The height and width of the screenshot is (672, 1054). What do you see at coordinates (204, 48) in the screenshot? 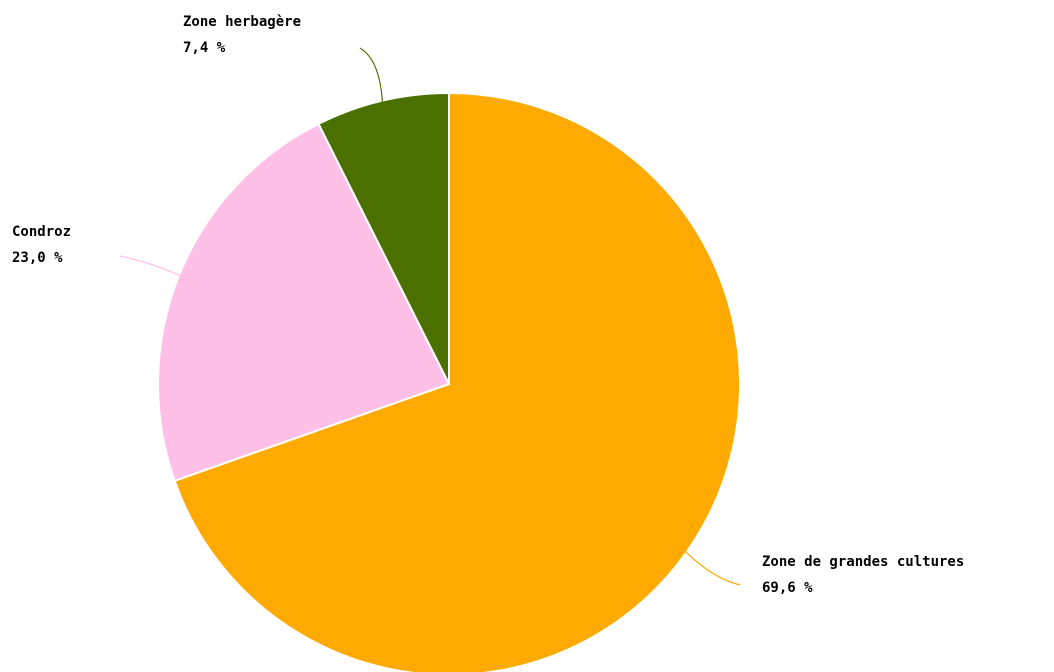
I see `slice-value-label: 7,4 %` at bounding box center [204, 48].